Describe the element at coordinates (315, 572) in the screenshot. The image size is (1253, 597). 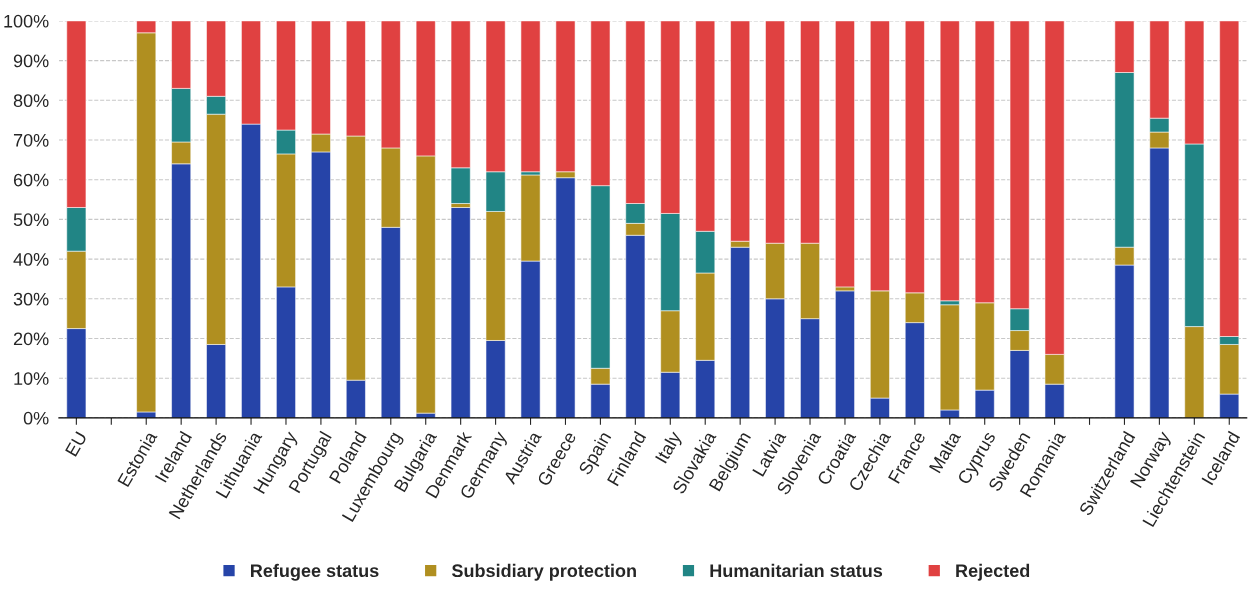
I see `legend-label: Refugee status` at that location.